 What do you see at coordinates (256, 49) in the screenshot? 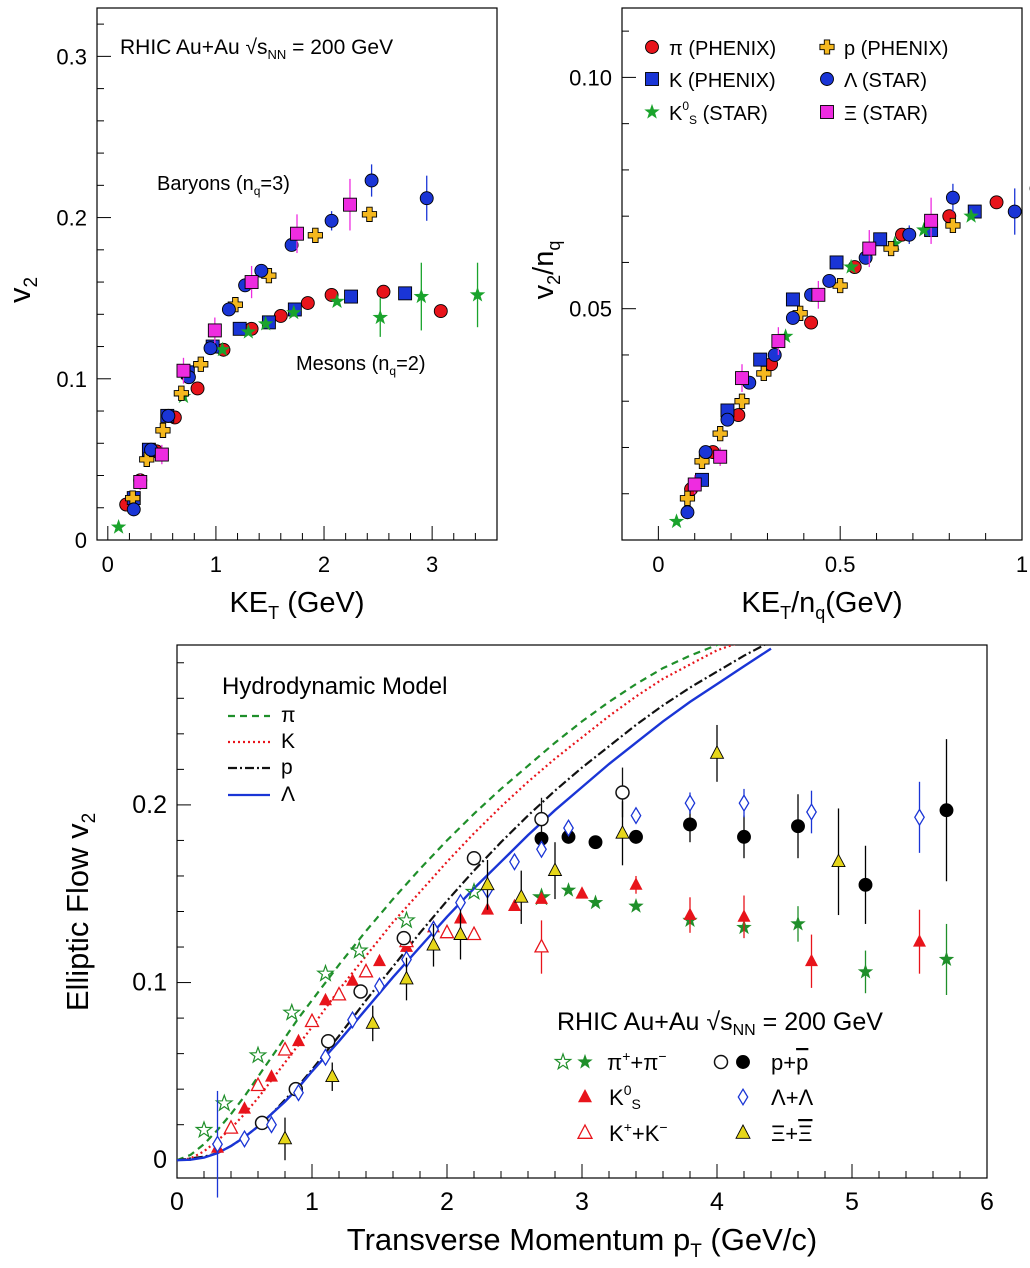
I see `panel-header: RHIC Au+Au √sNN = 200 GeV` at bounding box center [256, 49].